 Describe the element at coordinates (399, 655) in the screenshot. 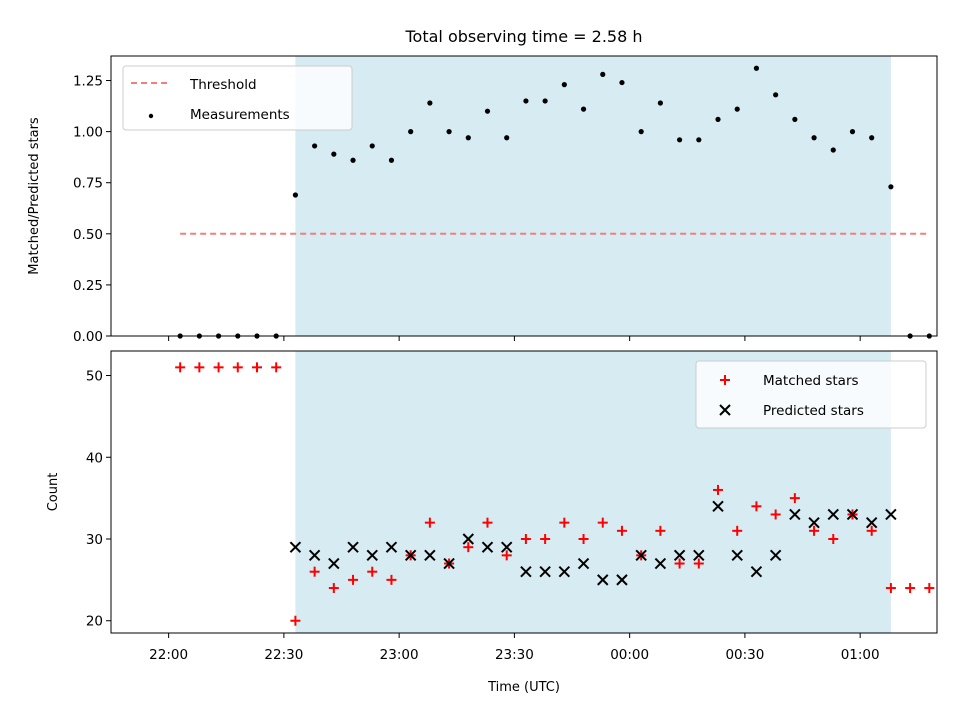

I see `time-x-tick-label: 23:00` at that location.